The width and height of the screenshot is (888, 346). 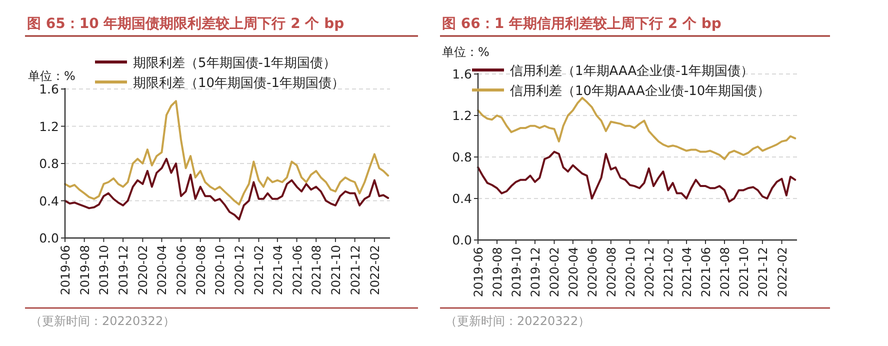 What do you see at coordinates (234, 63) in the screenshot?
I see `legend-label: 期限利差（5年期国债-1年期国债）` at bounding box center [234, 63].